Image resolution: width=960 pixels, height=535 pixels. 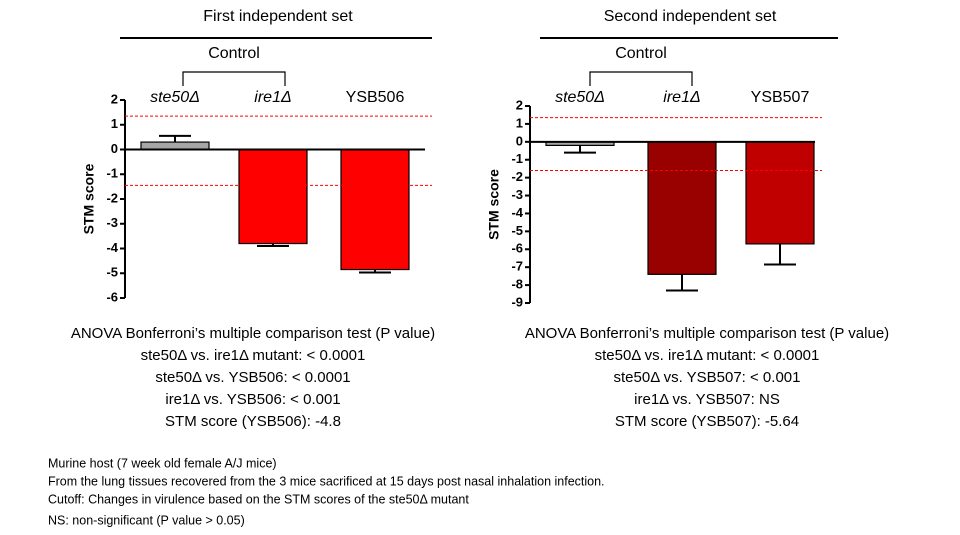 What do you see at coordinates (253, 421) in the screenshot?
I see `stats-annotation: STM score (YSB506): -4.8` at bounding box center [253, 421].